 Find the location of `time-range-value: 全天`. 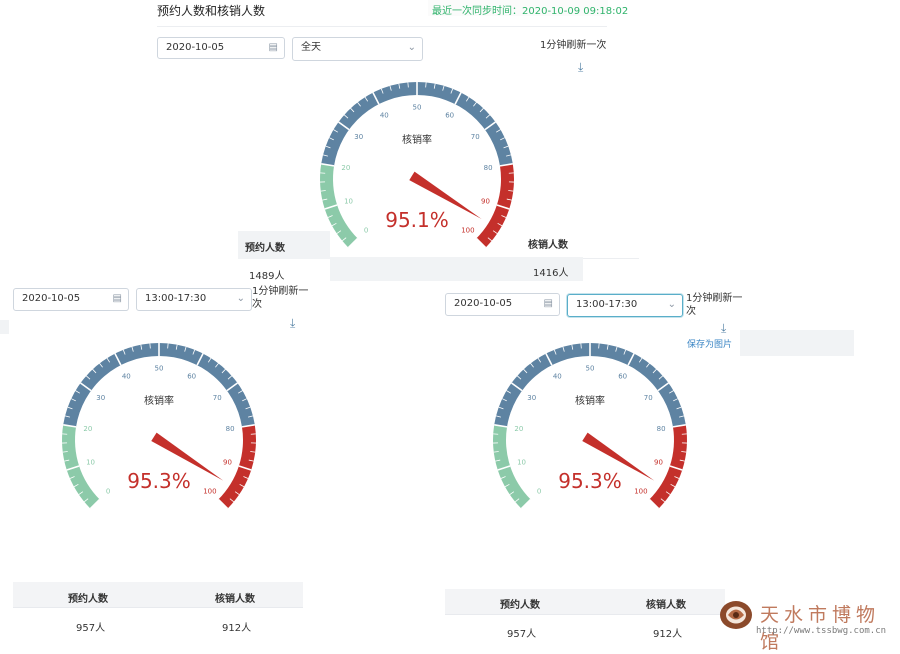

time-range-value: 全天 is located at coordinates (311, 47).